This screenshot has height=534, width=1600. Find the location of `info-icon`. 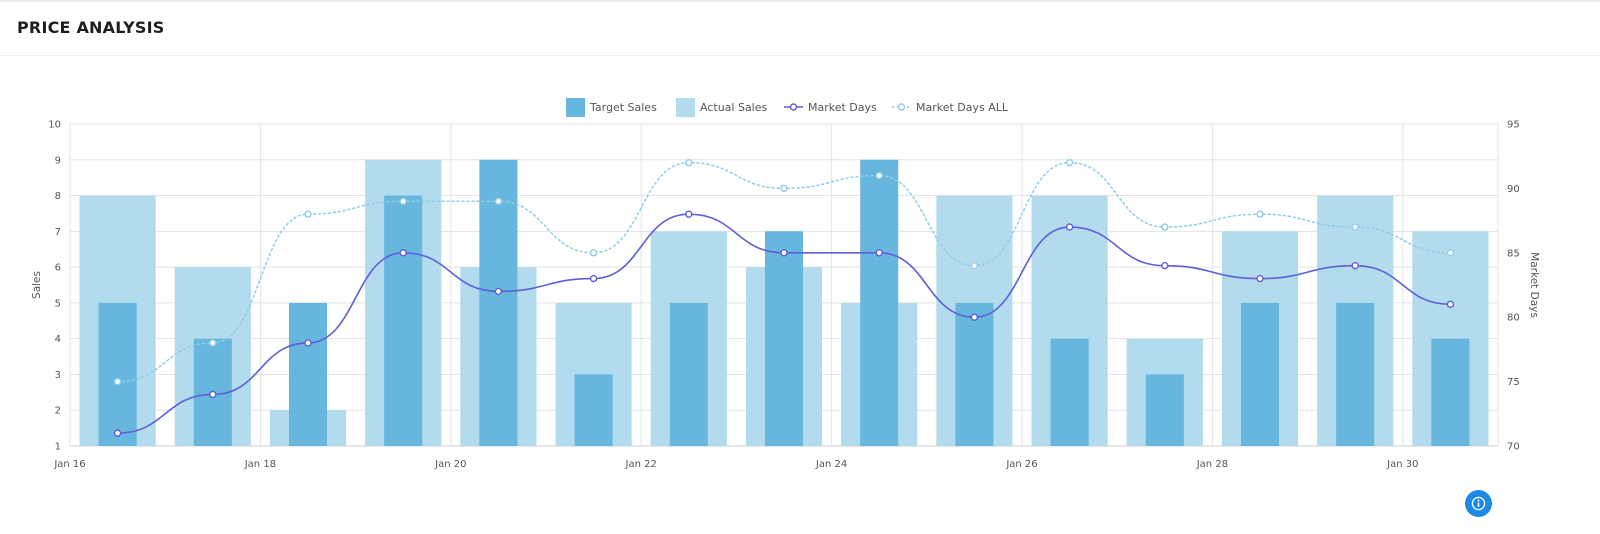

info-icon is located at coordinates (1478, 503).